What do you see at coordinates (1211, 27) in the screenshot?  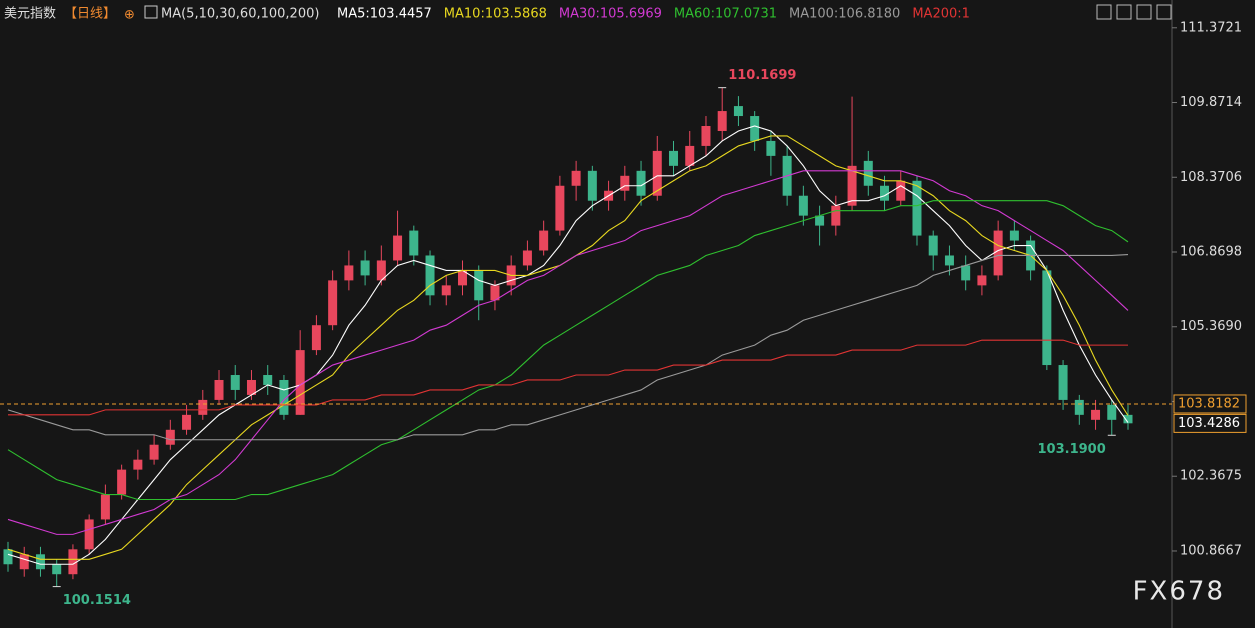 I see `y-tick-label: 111.3721` at bounding box center [1211, 27].